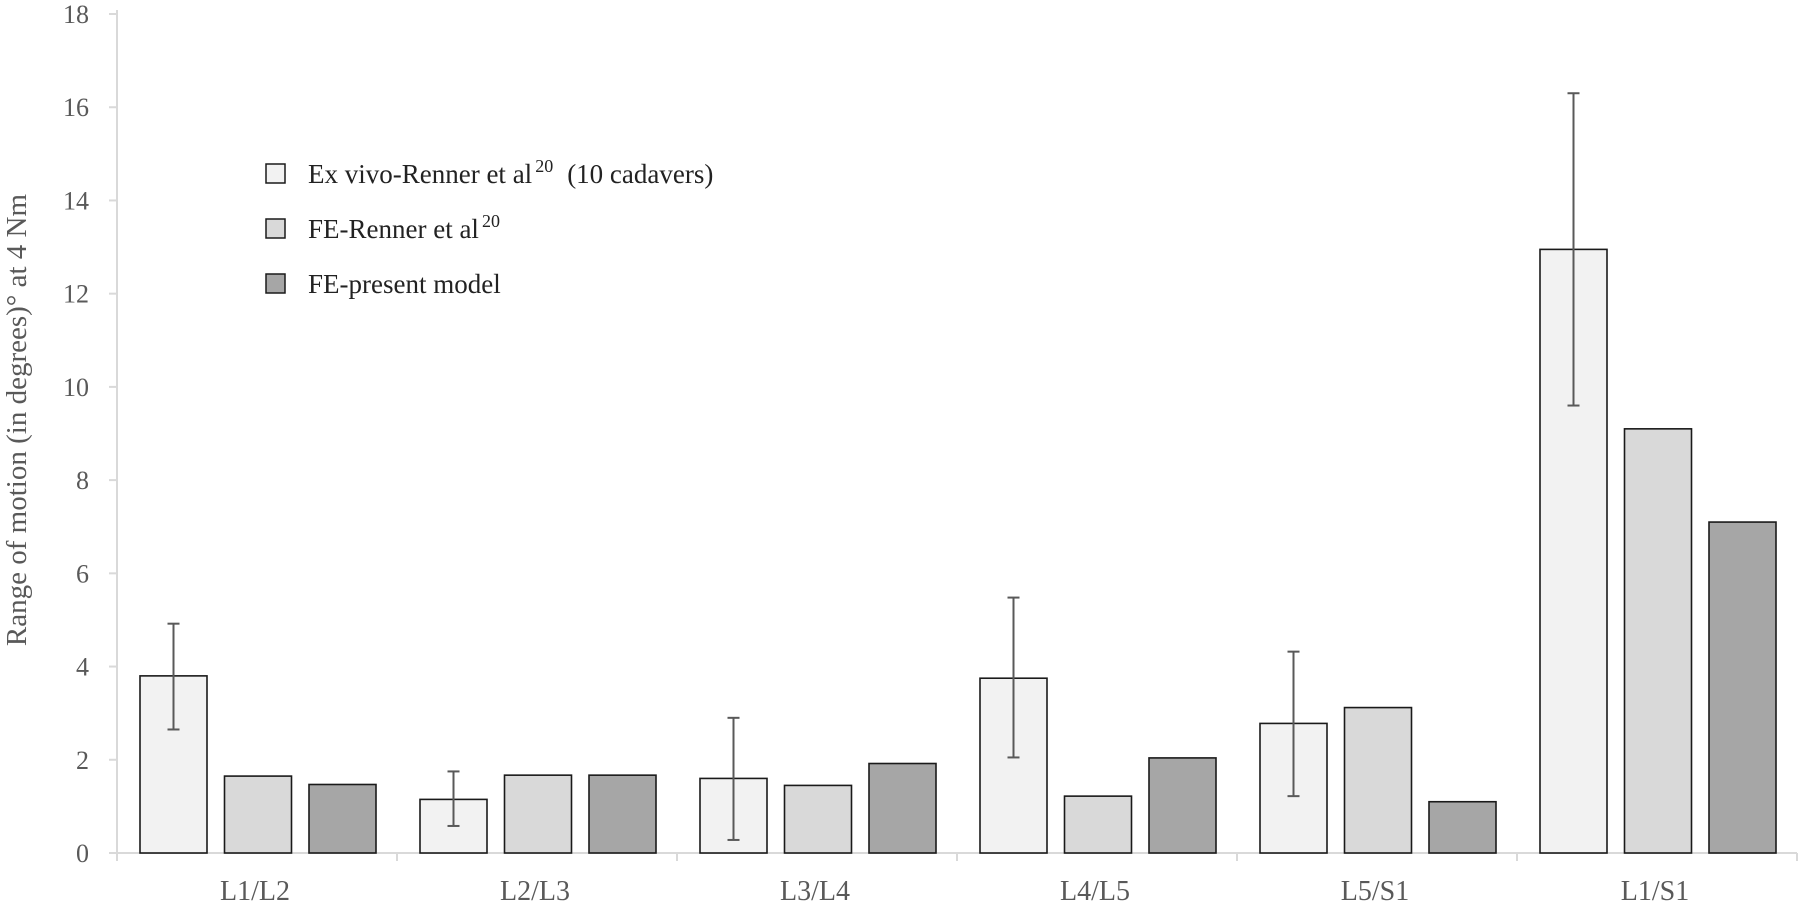  Describe the element at coordinates (82, 667) in the screenshot. I see `y-tick-label: 4` at that location.